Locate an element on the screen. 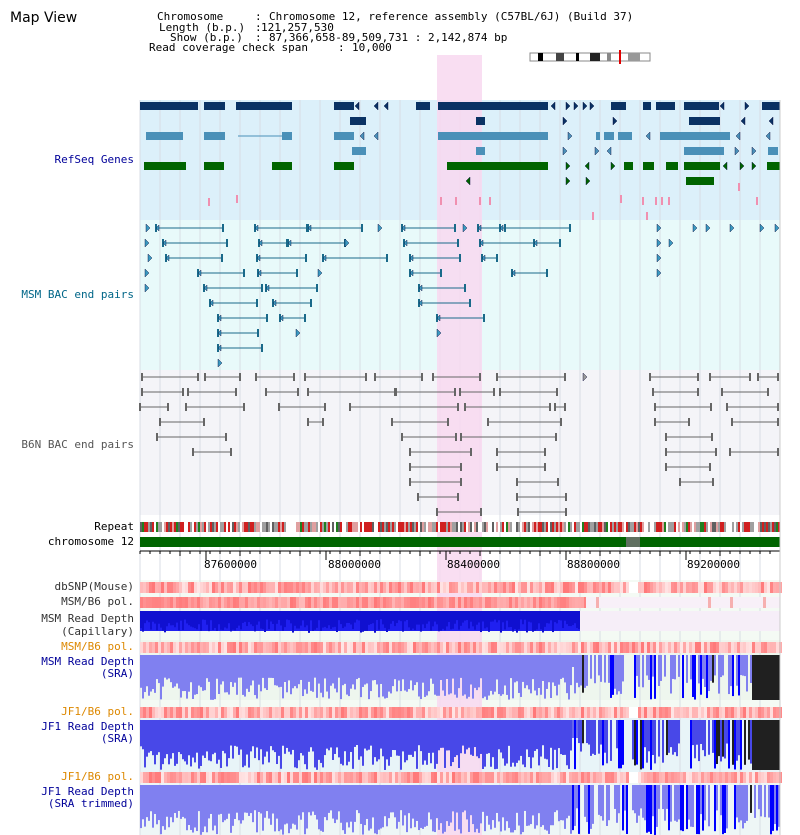 The image size is (800, 835). msm-depth-sra-label: MSM Read Depth is located at coordinates (87, 661).